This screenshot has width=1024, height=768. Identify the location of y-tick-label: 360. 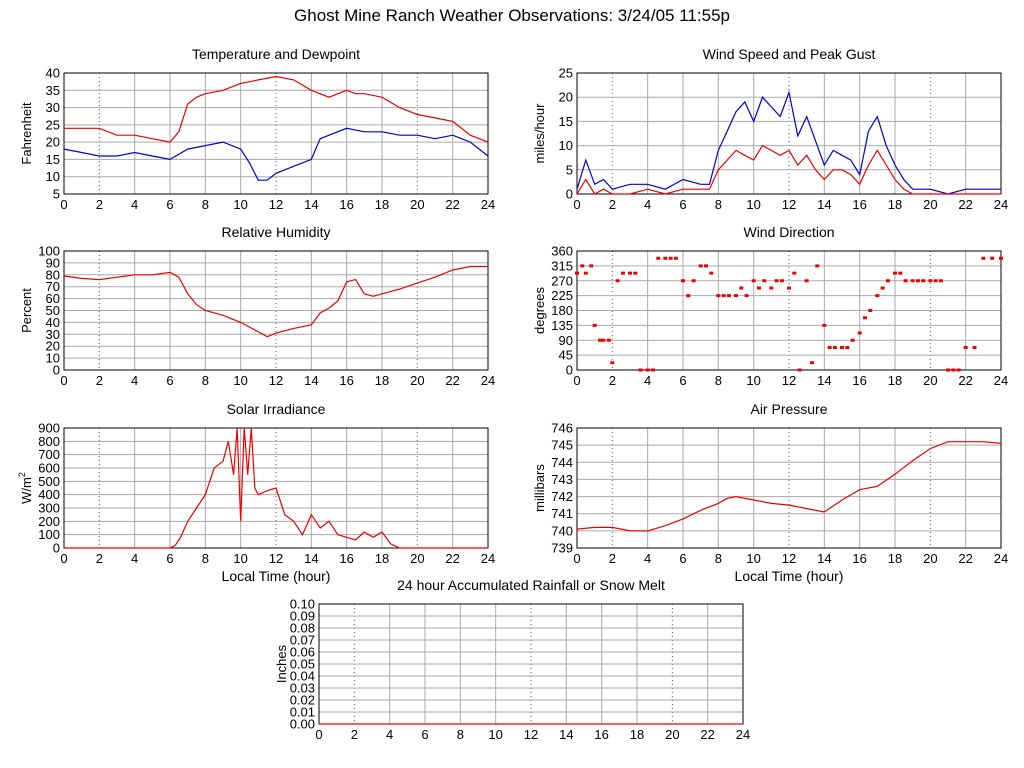
(562, 251).